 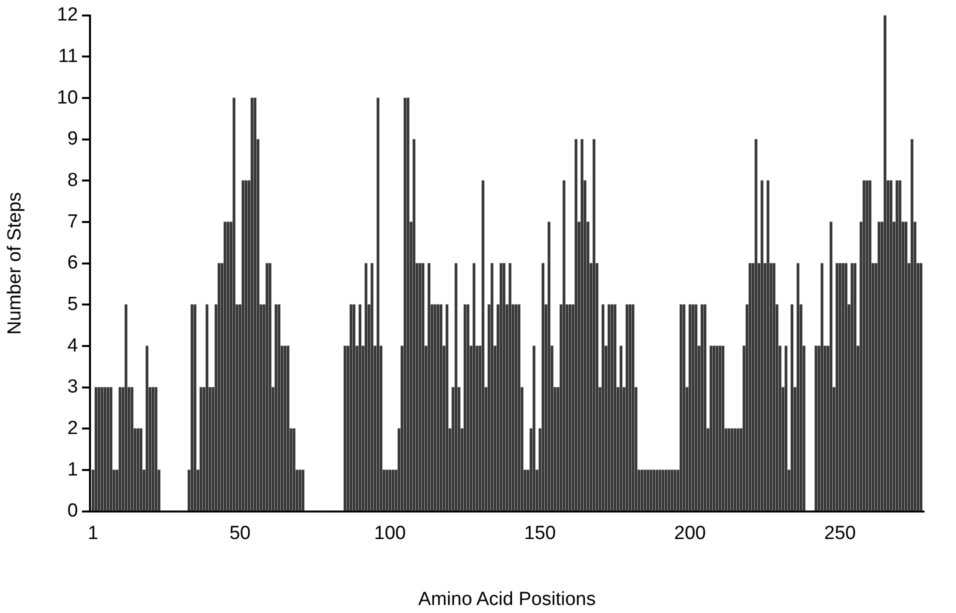 I want to click on y-tick-label: 2, so click(x=72, y=428).